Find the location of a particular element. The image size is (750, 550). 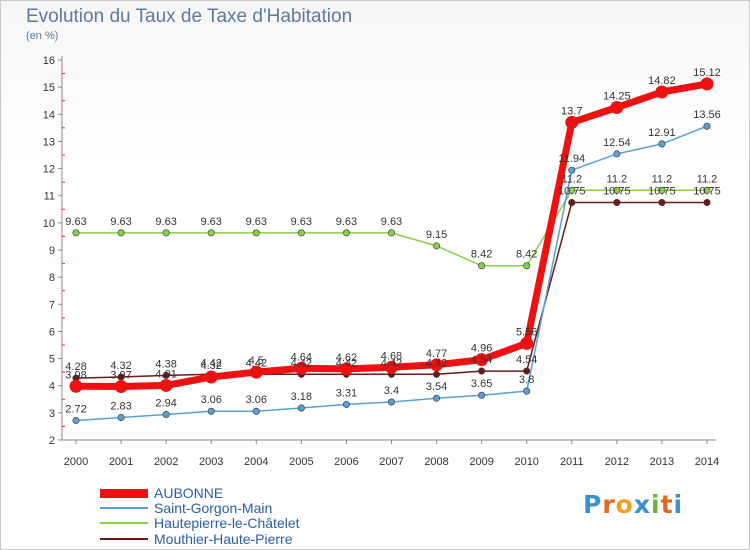

data-label: 4.28 is located at coordinates (75, 367).